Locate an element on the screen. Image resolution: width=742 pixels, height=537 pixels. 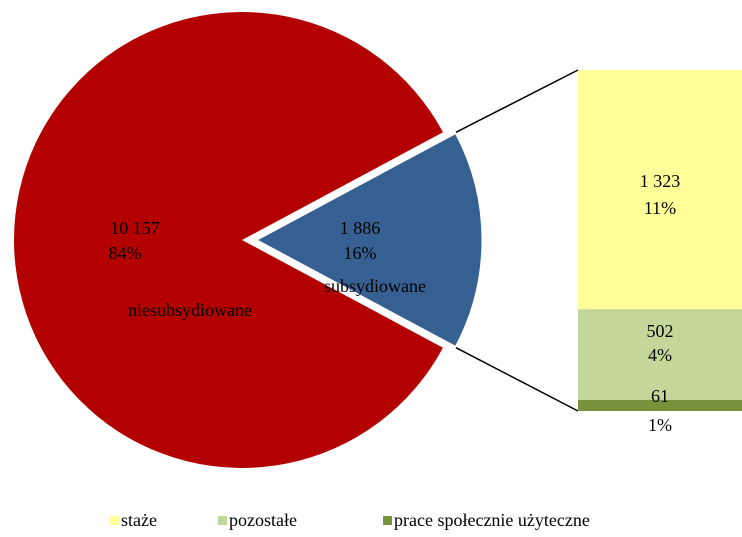
value-label: 502 is located at coordinates (660, 331).